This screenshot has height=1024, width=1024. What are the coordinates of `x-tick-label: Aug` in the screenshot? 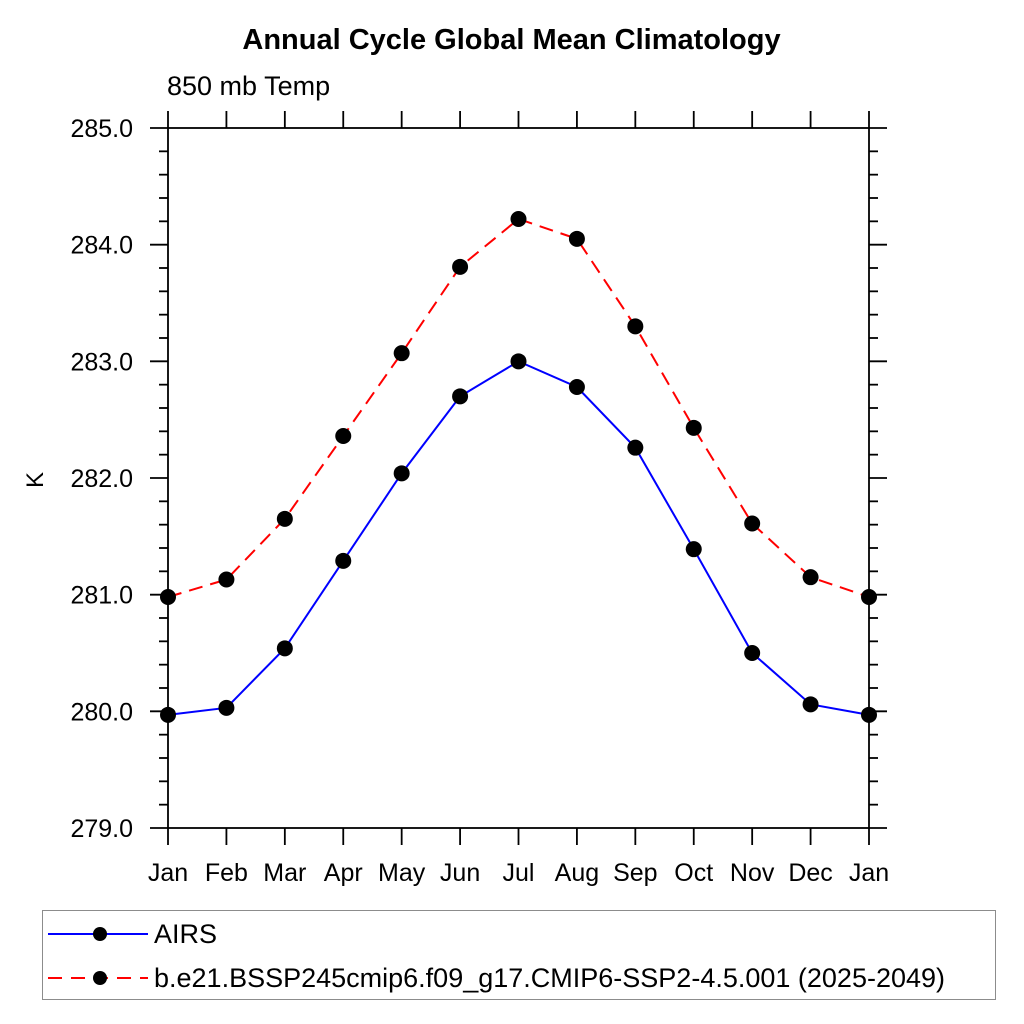 It's located at (577, 873).